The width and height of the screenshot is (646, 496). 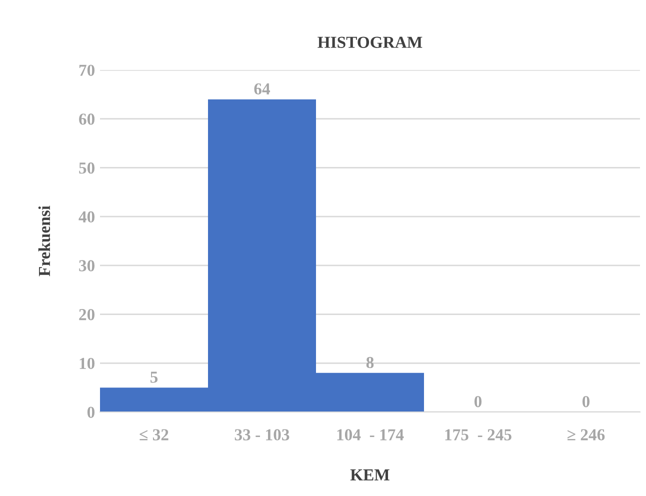 What do you see at coordinates (87, 266) in the screenshot?
I see `y-tick-label: 30` at bounding box center [87, 266].